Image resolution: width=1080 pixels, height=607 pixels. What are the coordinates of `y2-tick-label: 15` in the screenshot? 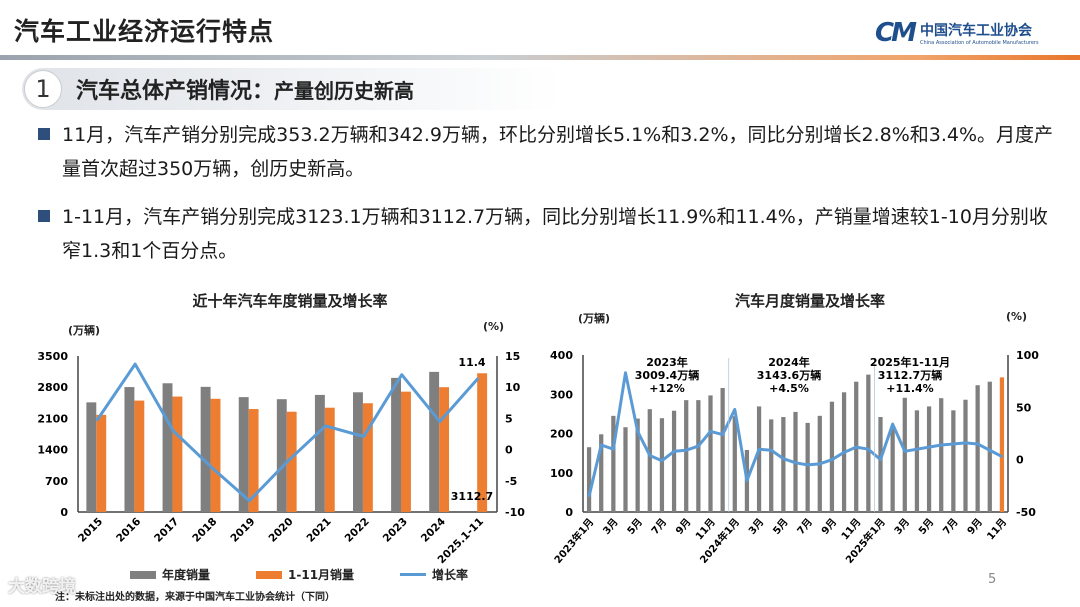 It's located at (512, 356).